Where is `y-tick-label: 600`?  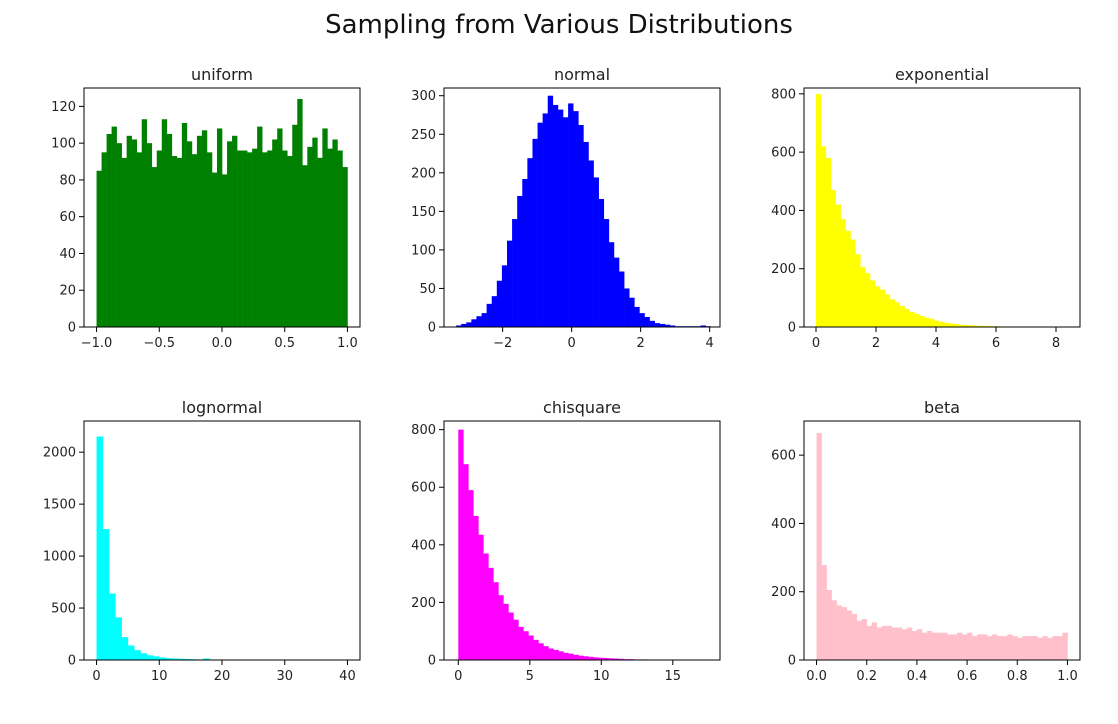
y-tick-label: 600 is located at coordinates (783, 153).